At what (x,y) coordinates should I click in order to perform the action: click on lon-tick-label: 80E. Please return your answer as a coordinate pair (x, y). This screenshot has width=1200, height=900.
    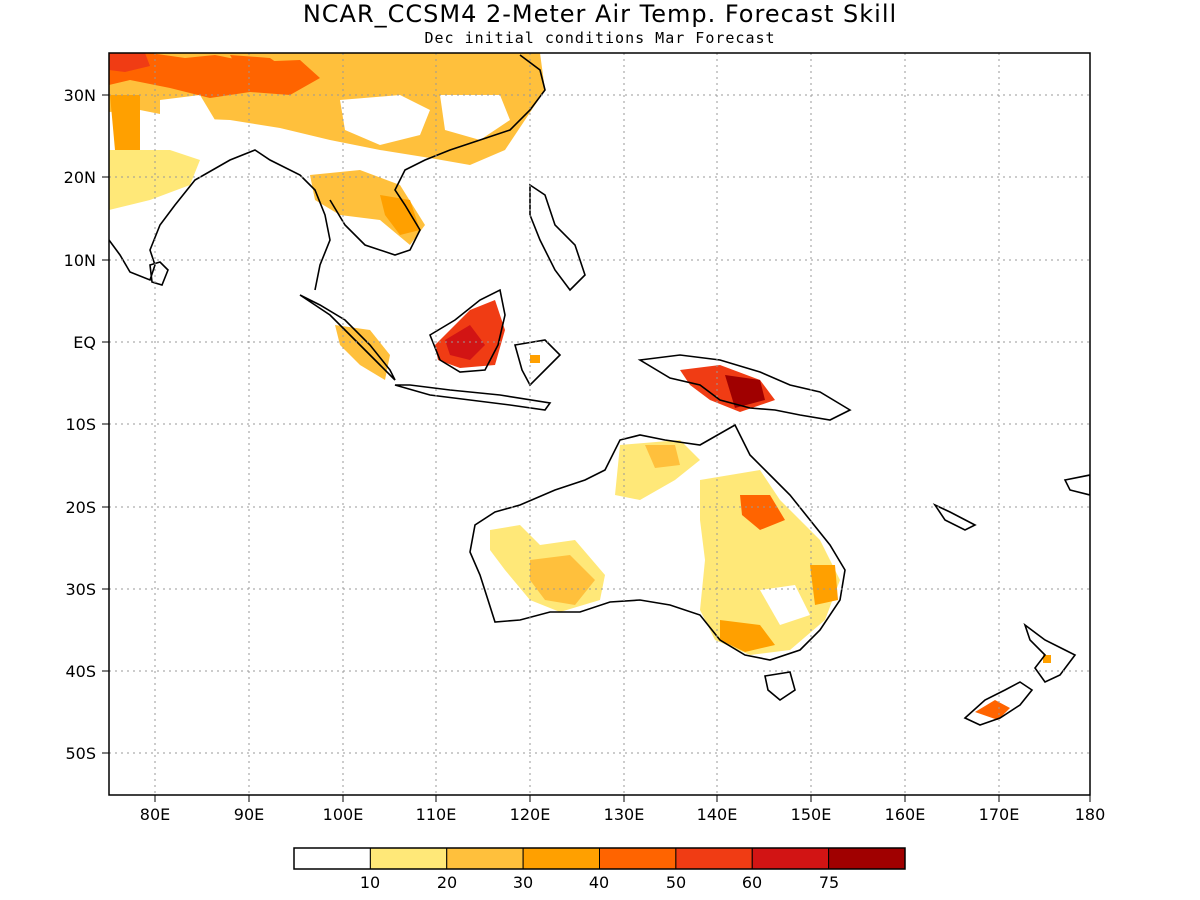
    Looking at the image, I should click on (155, 814).